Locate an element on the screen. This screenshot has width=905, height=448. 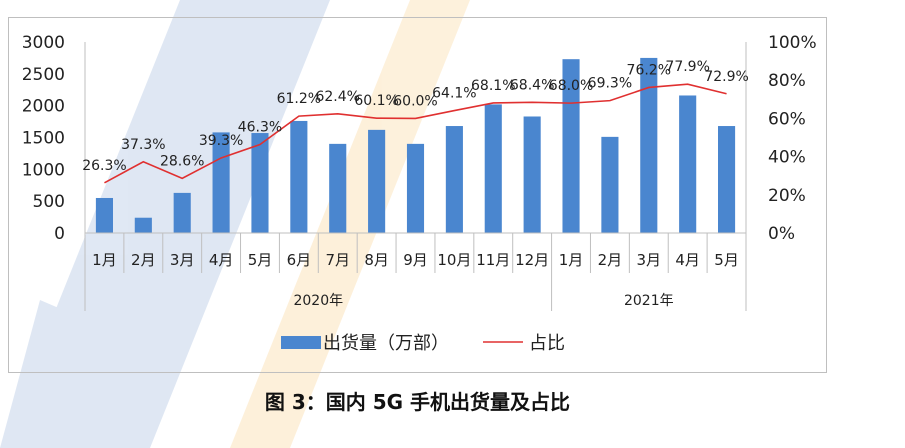
data-label: 26.3% is located at coordinates (104, 166).